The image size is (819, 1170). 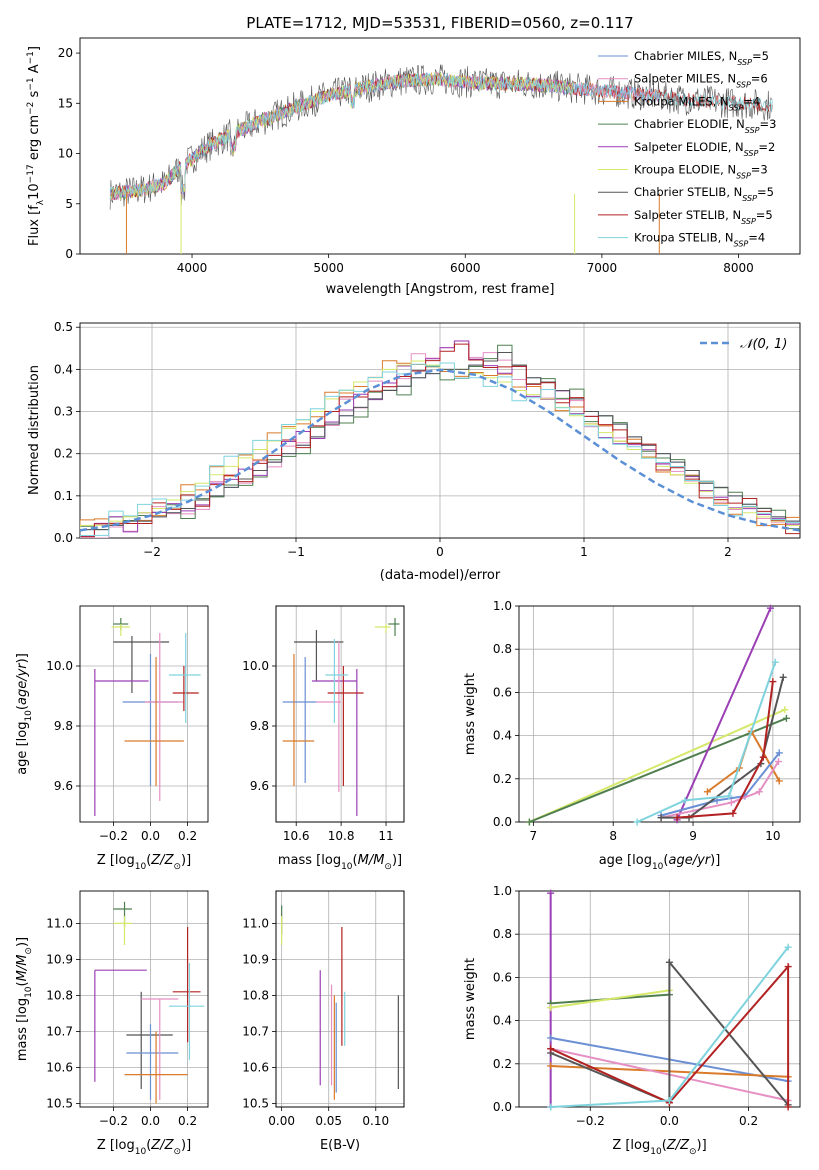 I want to click on y-tick-label: 9.8, so click(x=259, y=726).